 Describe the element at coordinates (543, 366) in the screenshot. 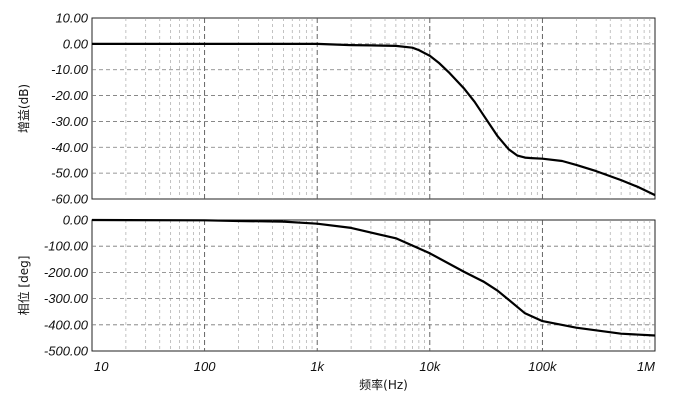

I see `xtick-label: 100k` at that location.